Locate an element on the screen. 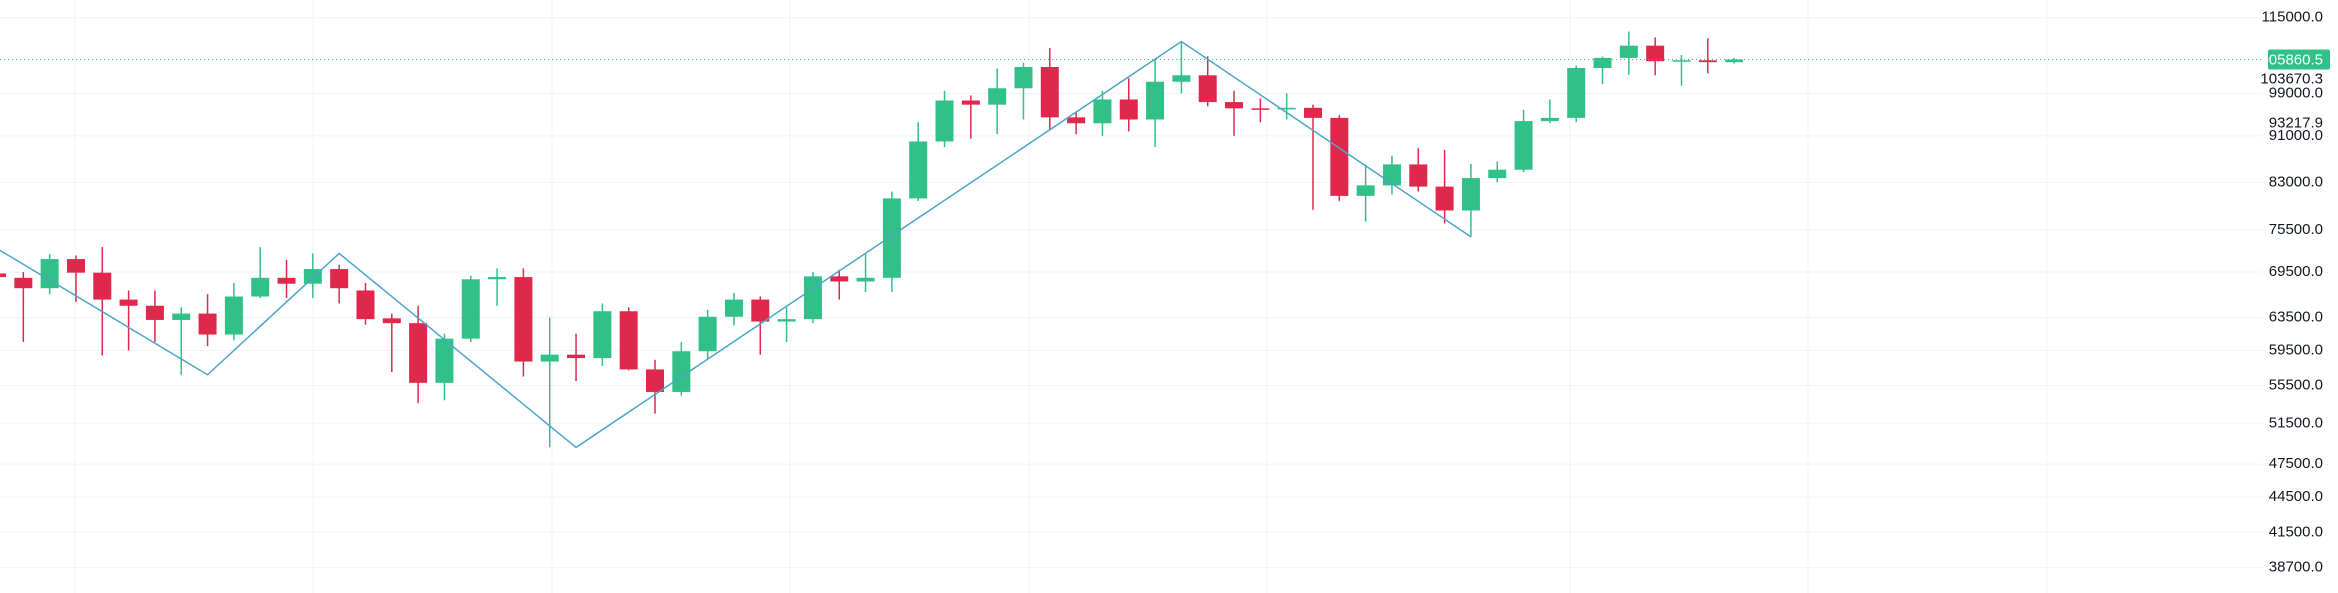  y-tick-label: 47500.0 is located at coordinates (2296, 463).